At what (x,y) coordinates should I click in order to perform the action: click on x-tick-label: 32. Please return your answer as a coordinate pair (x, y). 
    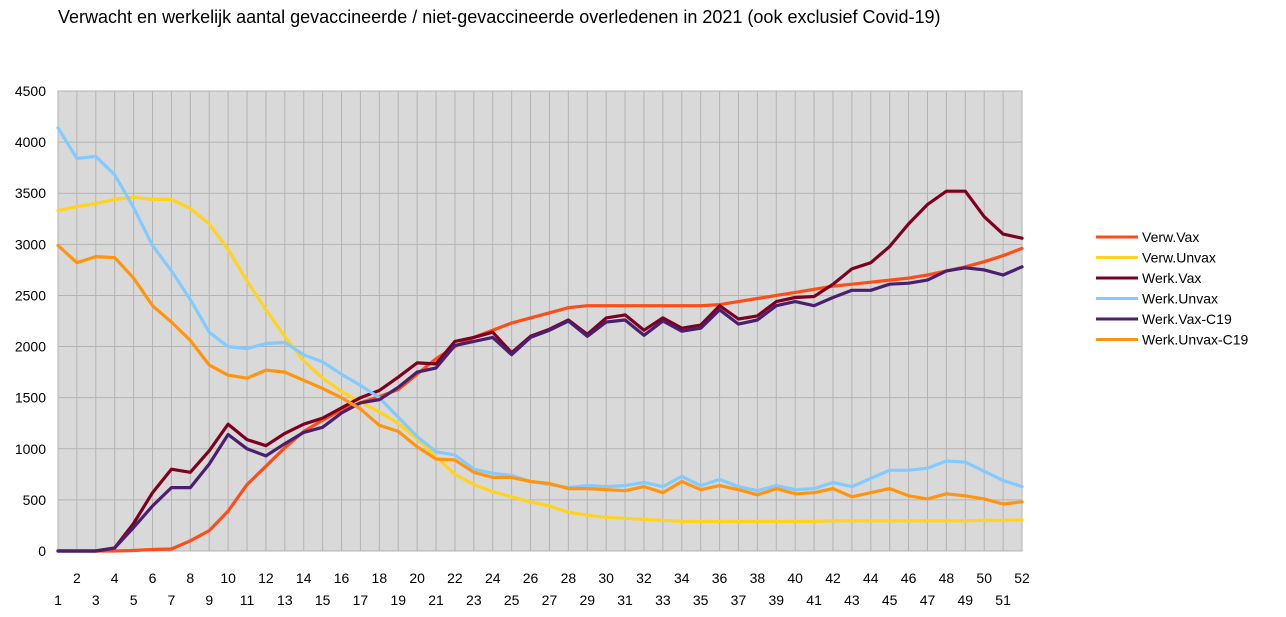
    Looking at the image, I should click on (644, 578).